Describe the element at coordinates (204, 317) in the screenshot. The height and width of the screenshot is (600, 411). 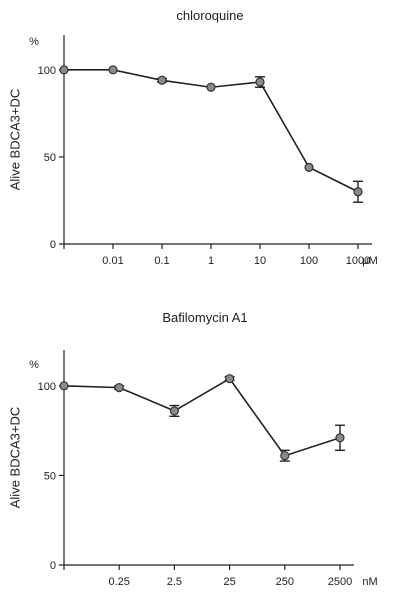
I see `chart-title: Bafilomycin A1` at that location.